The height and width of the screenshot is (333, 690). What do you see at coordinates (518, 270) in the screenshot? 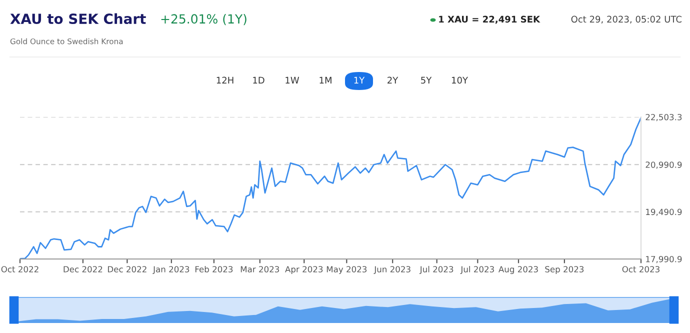
I see `x-tick-label: Aug 2023` at bounding box center [518, 270].